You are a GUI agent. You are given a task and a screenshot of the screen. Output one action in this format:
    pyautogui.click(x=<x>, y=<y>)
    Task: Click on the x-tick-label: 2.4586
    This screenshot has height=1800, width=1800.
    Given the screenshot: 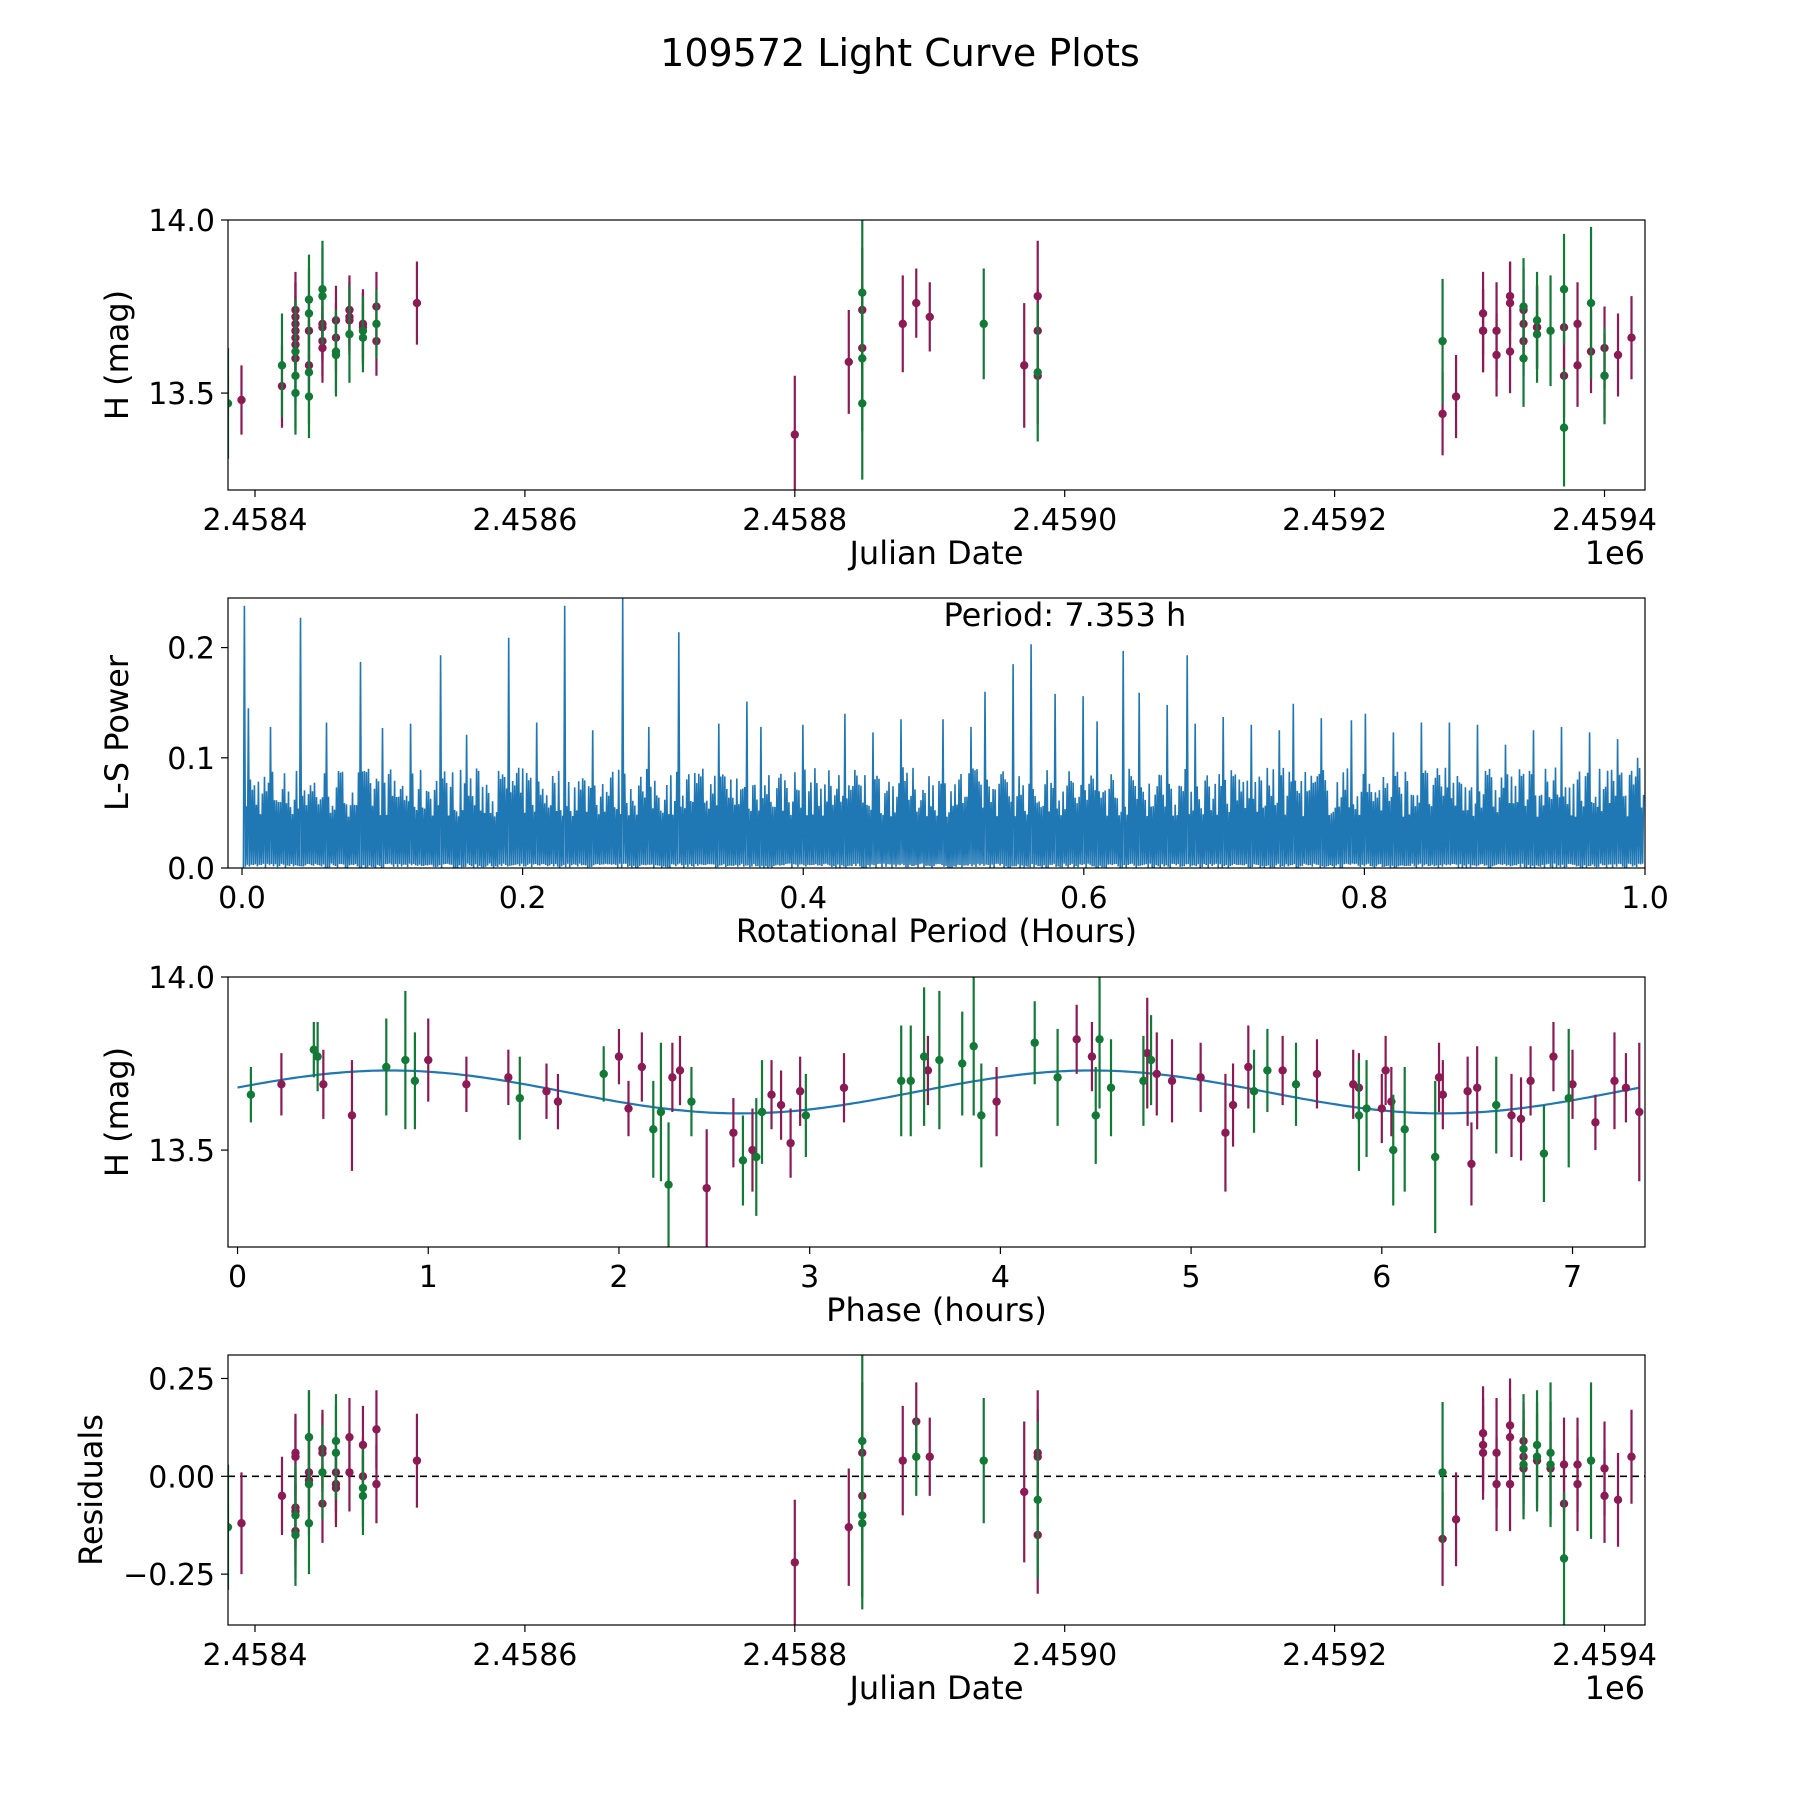 What is the action you would take?
    pyautogui.click(x=524, y=520)
    